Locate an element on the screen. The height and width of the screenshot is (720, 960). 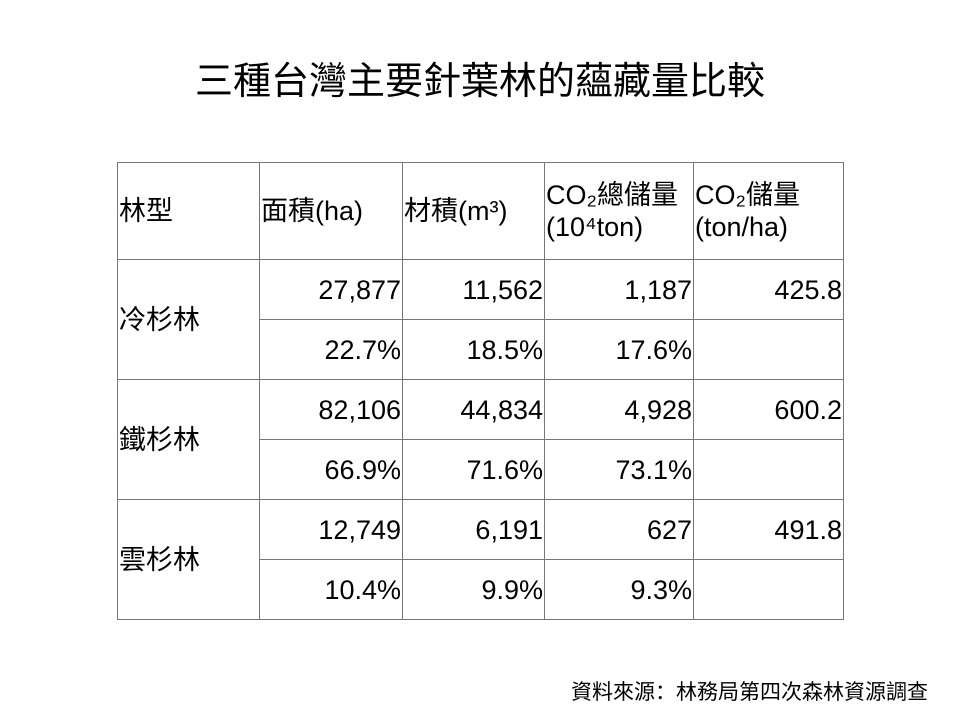
value-cell: 425.8 is located at coordinates (768, 289).